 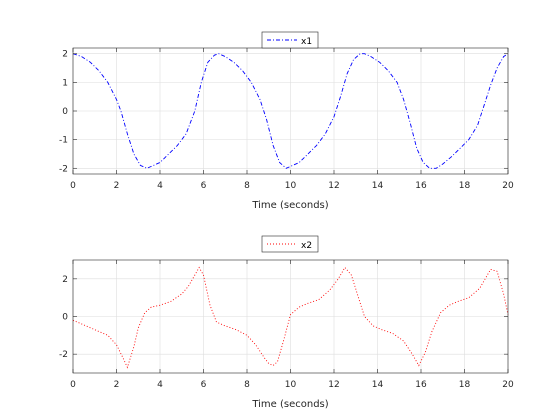 I want to click on bottom-legend-box, so click(x=290, y=244).